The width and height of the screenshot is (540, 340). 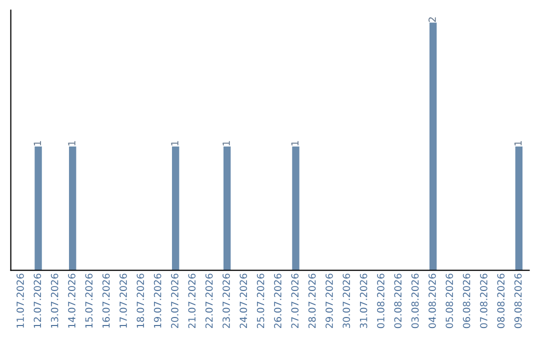 What do you see at coordinates (466, 301) in the screenshot?
I see `x-tick-label: 06.08.2026` at bounding box center [466, 301].